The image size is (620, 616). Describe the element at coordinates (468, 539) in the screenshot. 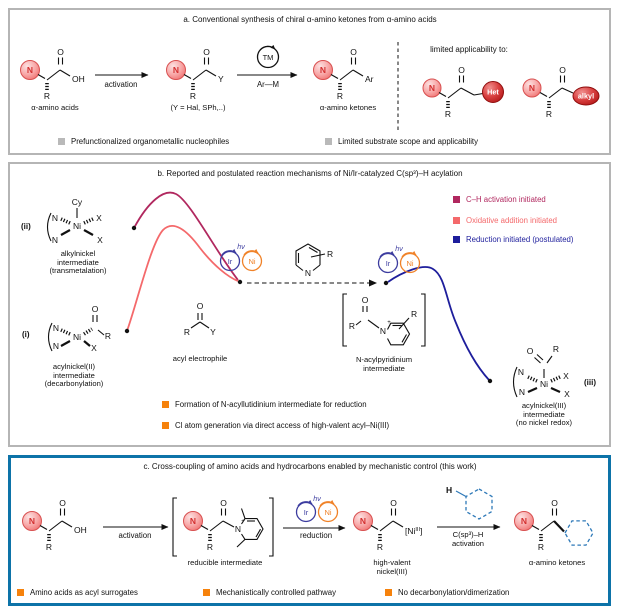

I see `ch-activation-arrow-label: C(sp³)–H activation` at that location.